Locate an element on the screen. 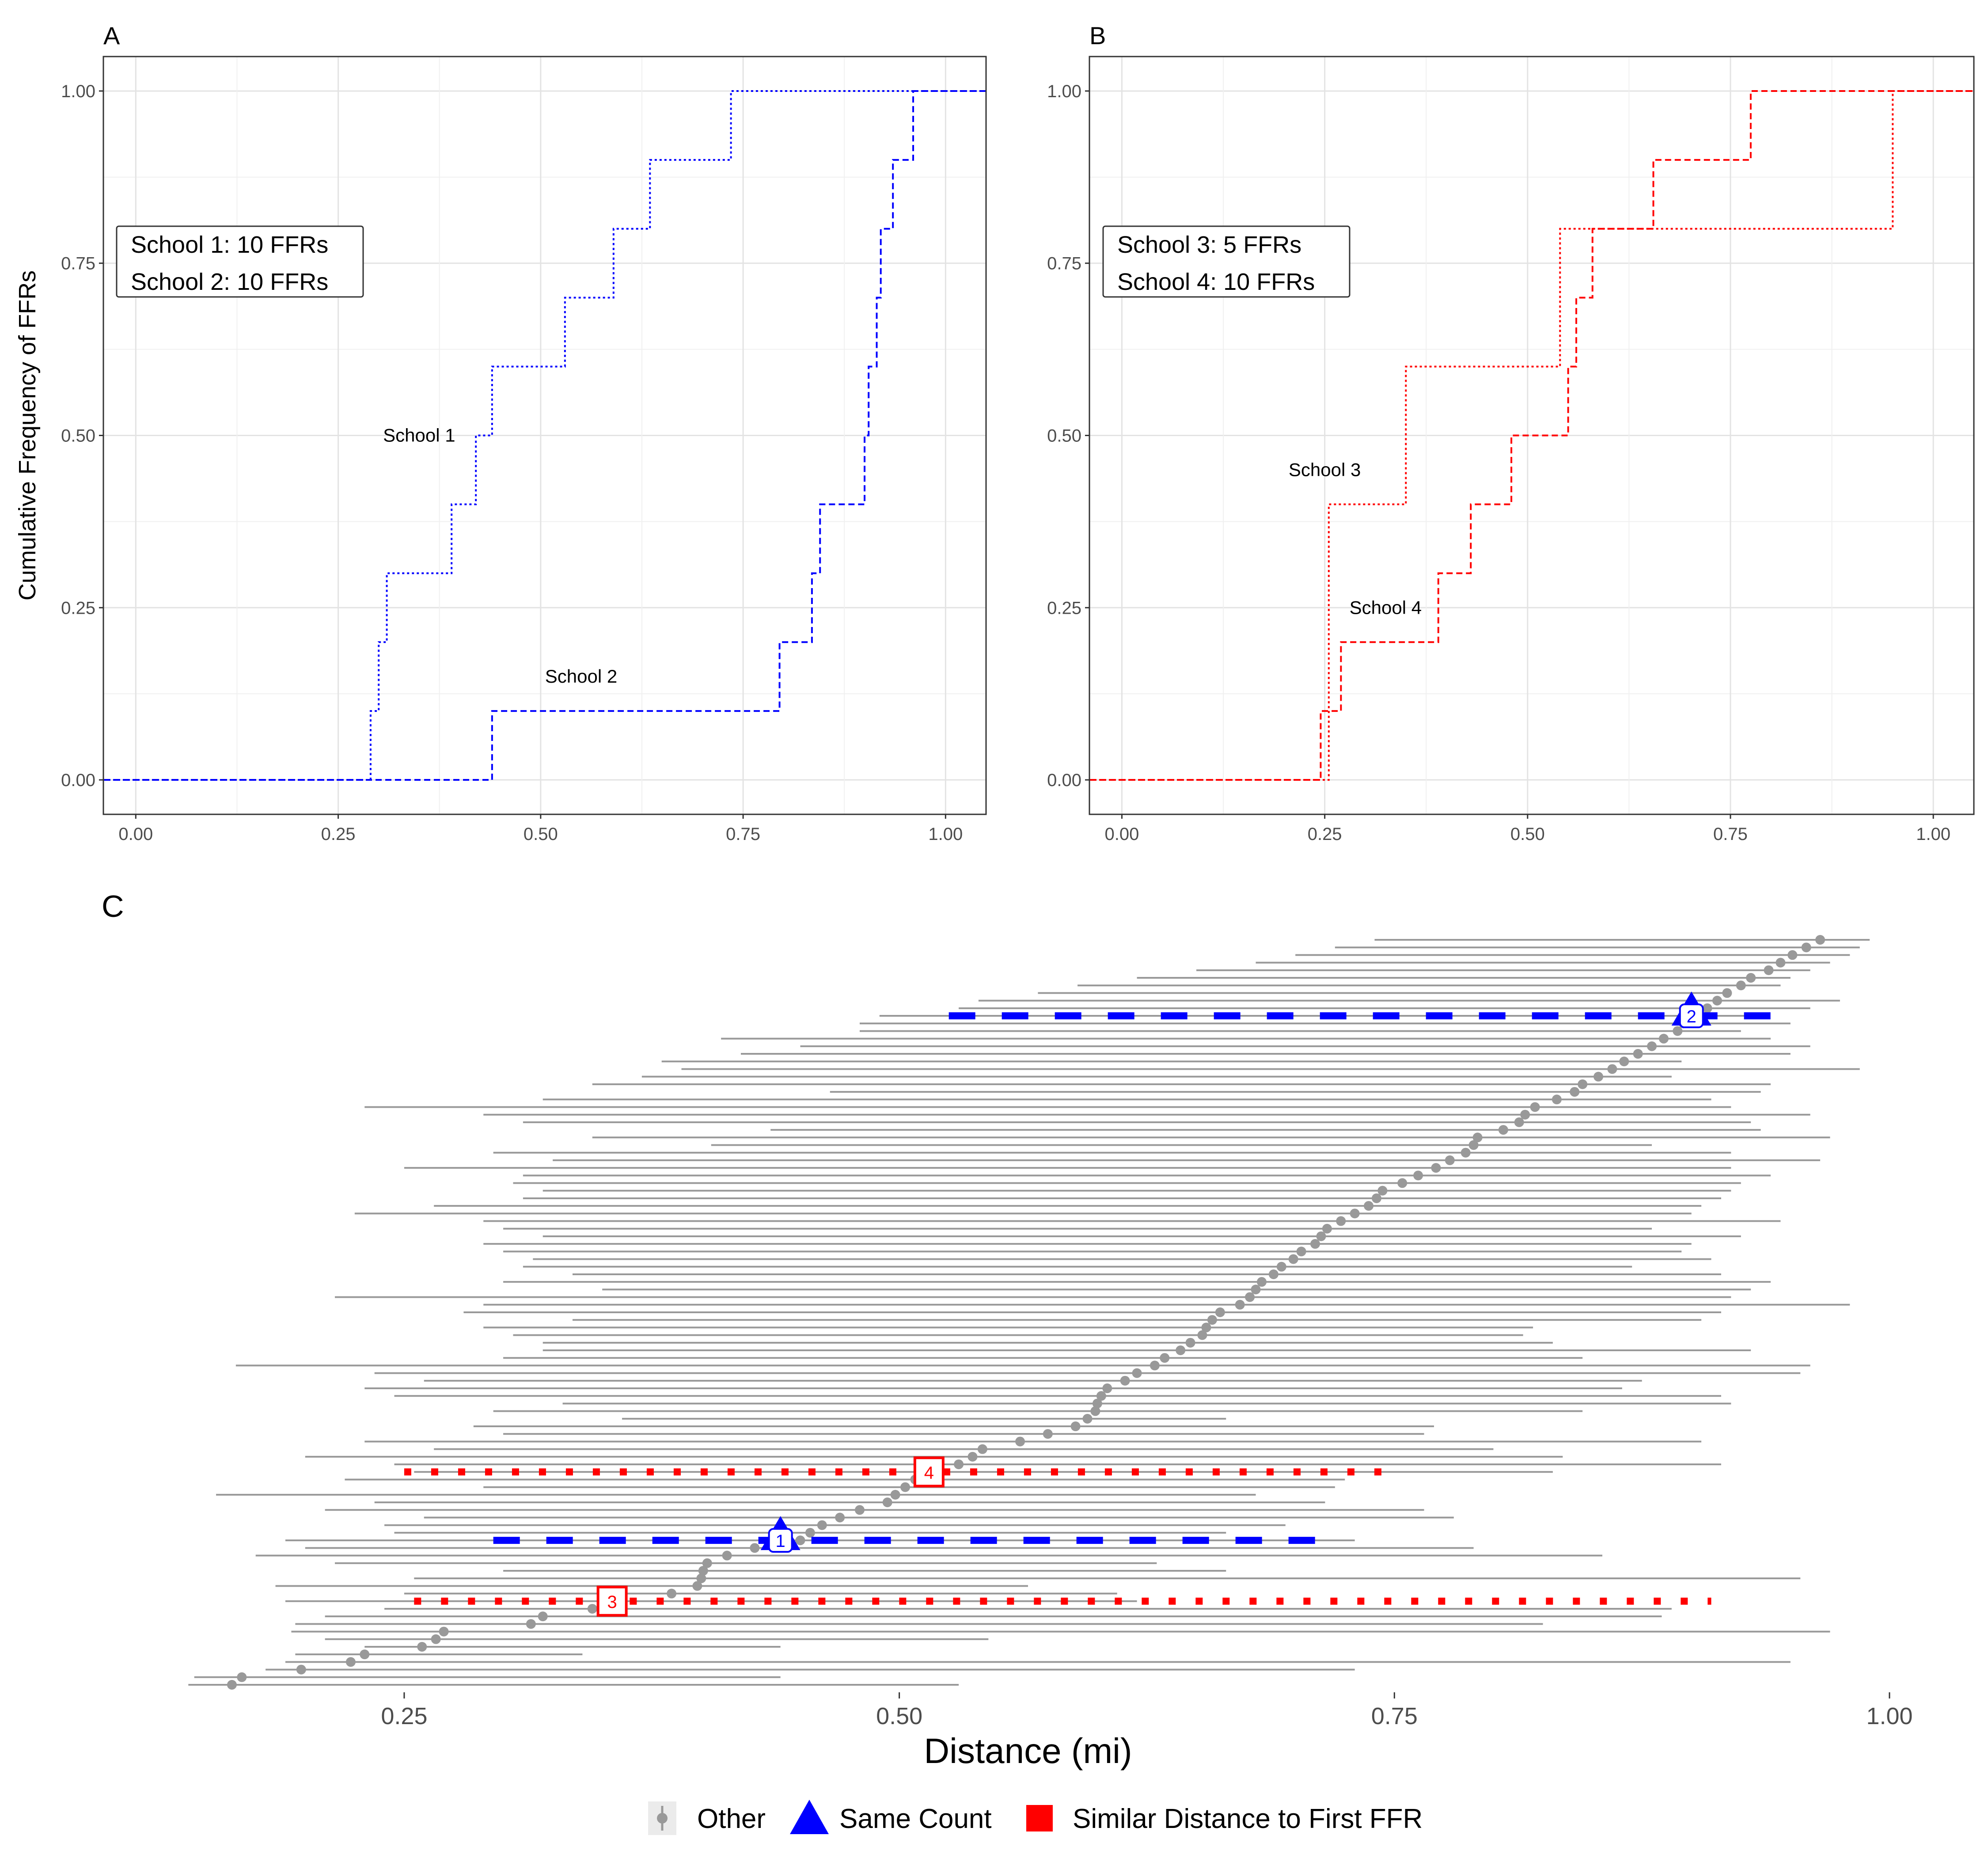 This screenshot has height=1858, width=1988. highlighted-label: 1 is located at coordinates (780, 1541).